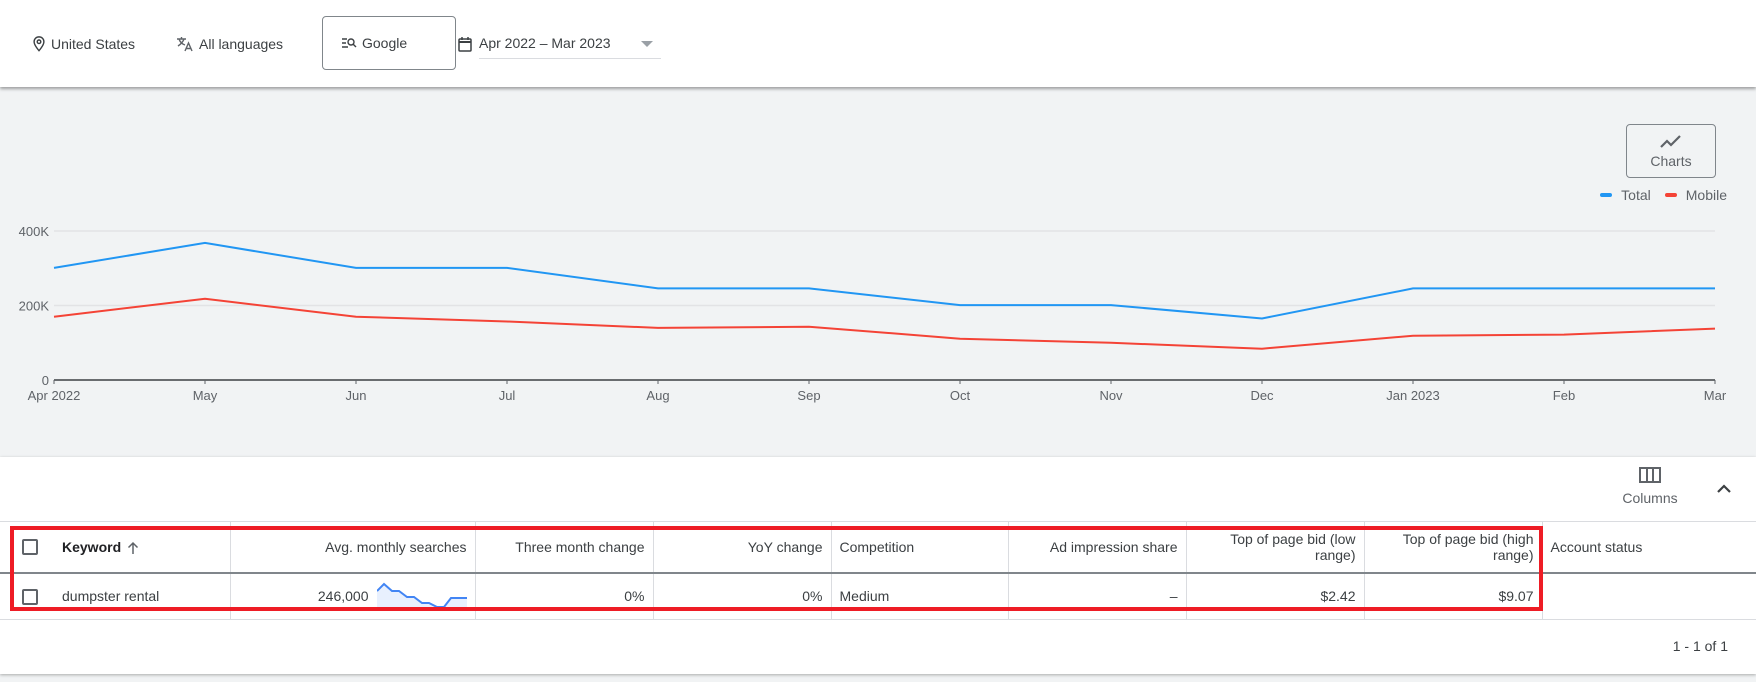 The image size is (1756, 682). I want to click on date-range-filter: Apr 2022 – Mar 2023, so click(559, 43).